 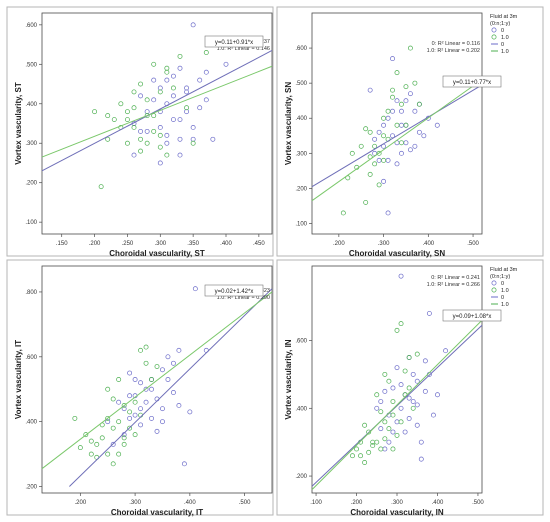 I want to click on y-tick-label: .600, so click(x=31, y=26).